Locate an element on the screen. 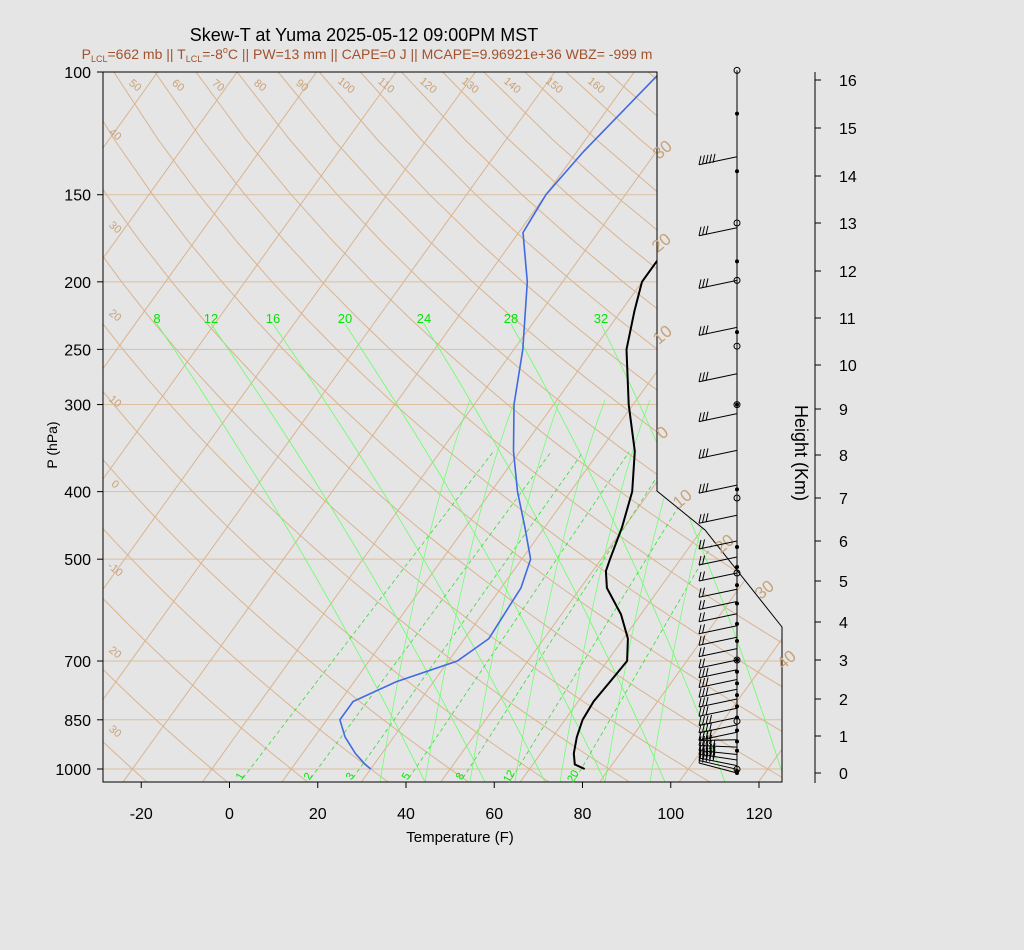 The width and height of the screenshot is (1024, 950). height-tick-label: 12 is located at coordinates (848, 272).